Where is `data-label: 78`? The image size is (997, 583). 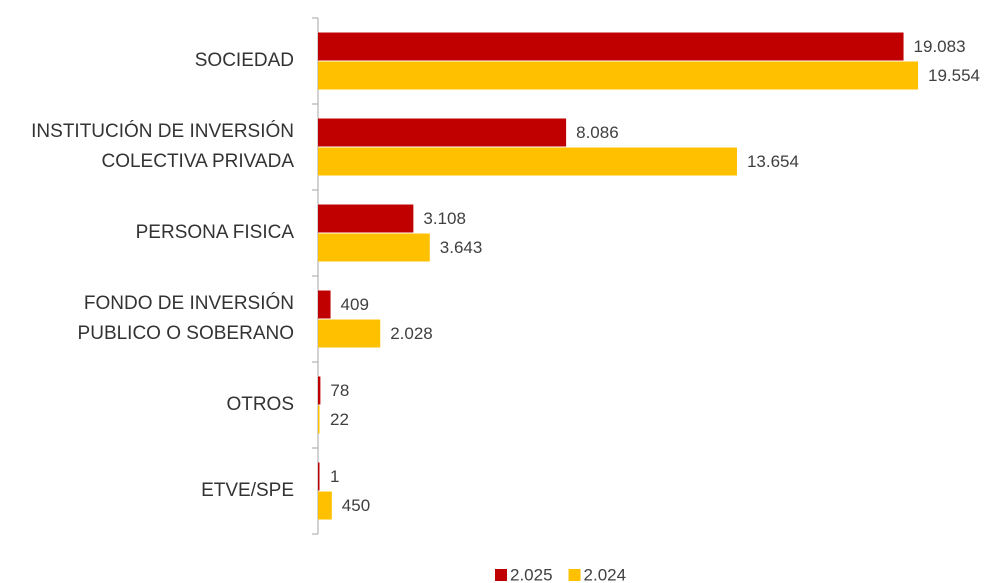 data-label: 78 is located at coordinates (339, 390).